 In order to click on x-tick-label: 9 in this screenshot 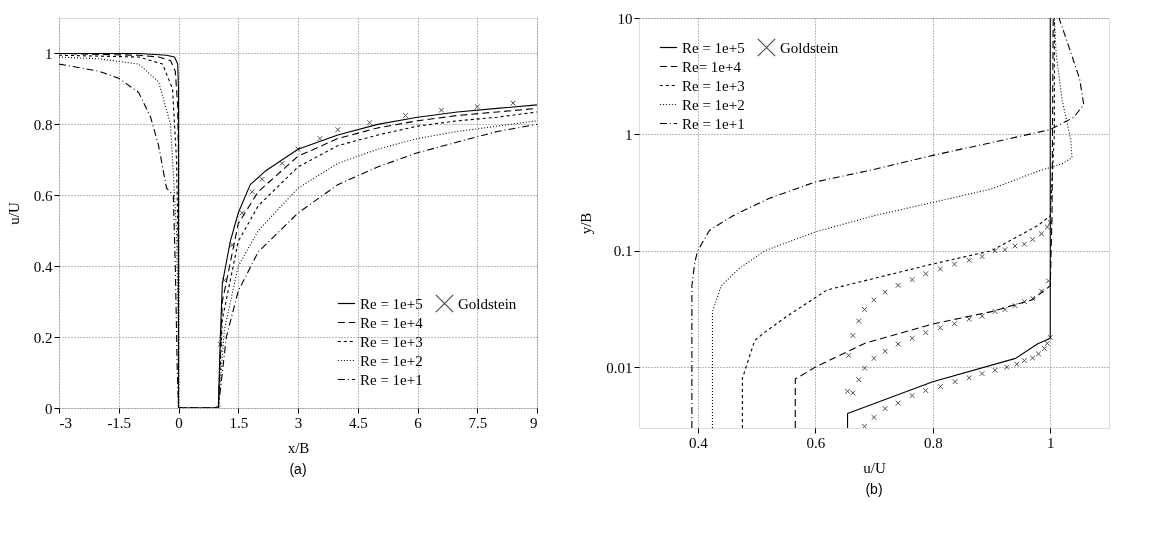, I will do `click(534, 422)`.